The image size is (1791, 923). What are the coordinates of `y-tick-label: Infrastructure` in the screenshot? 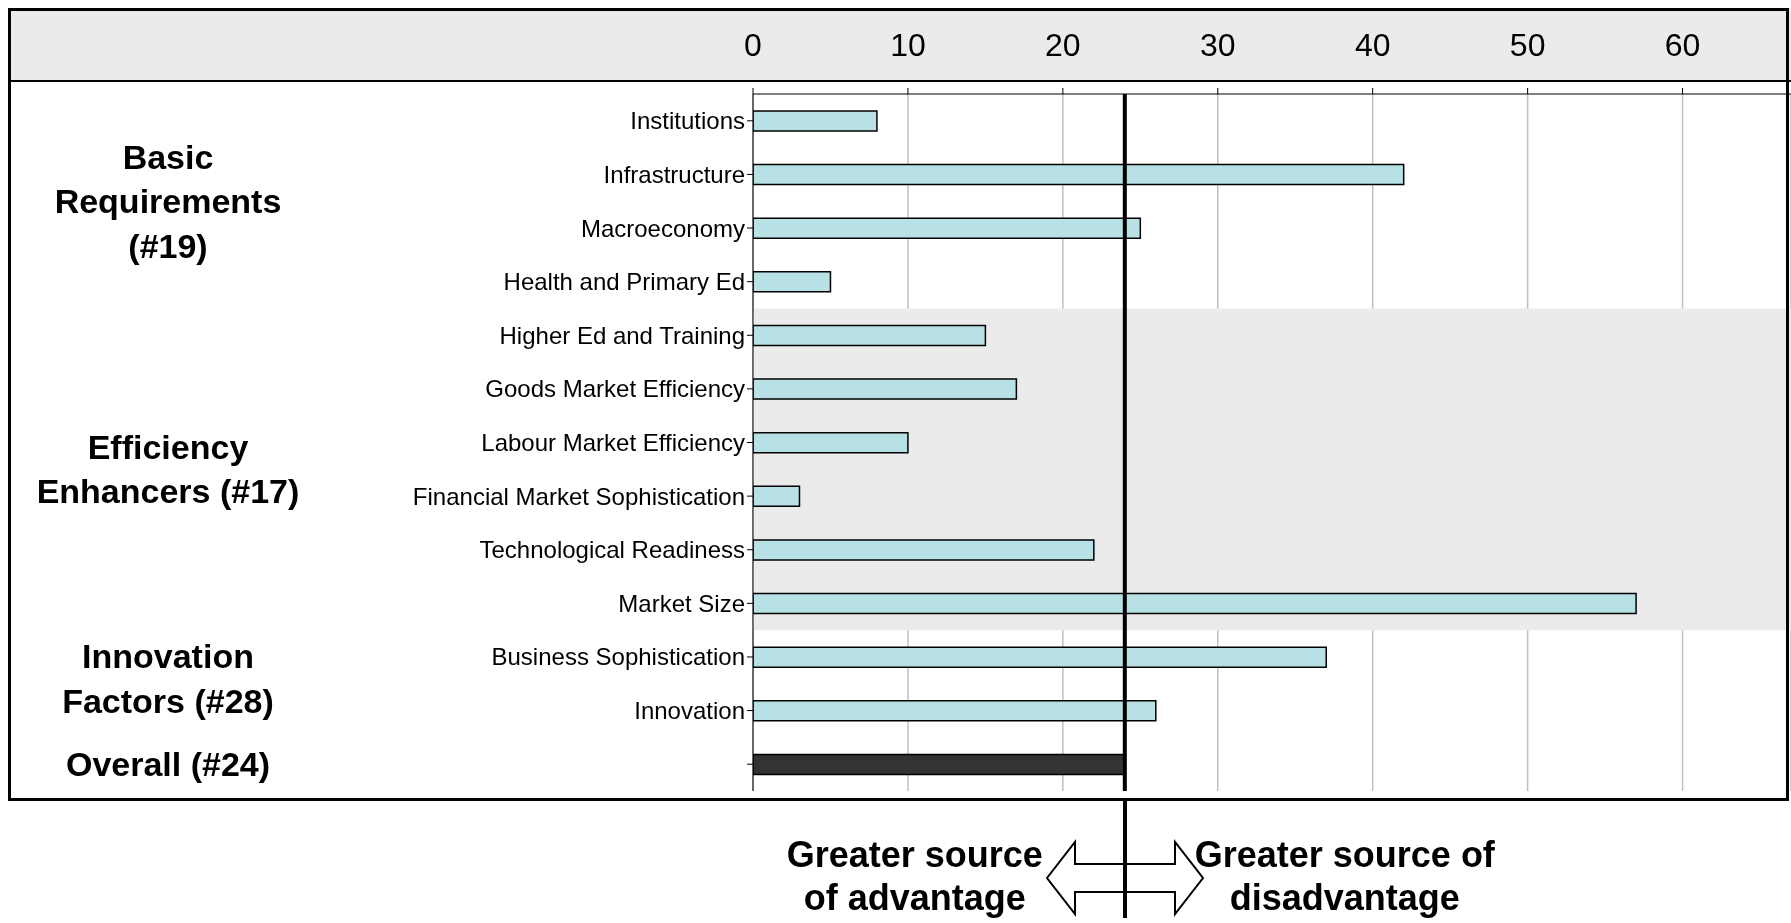 It's located at (674, 174).